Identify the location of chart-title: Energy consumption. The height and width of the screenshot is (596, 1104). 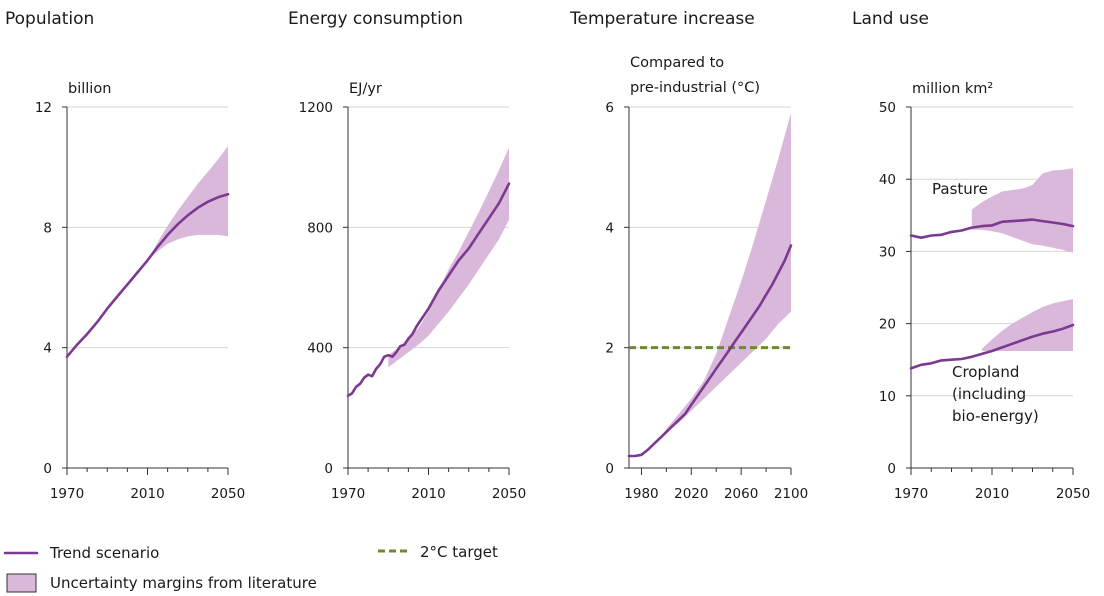
(375, 19).